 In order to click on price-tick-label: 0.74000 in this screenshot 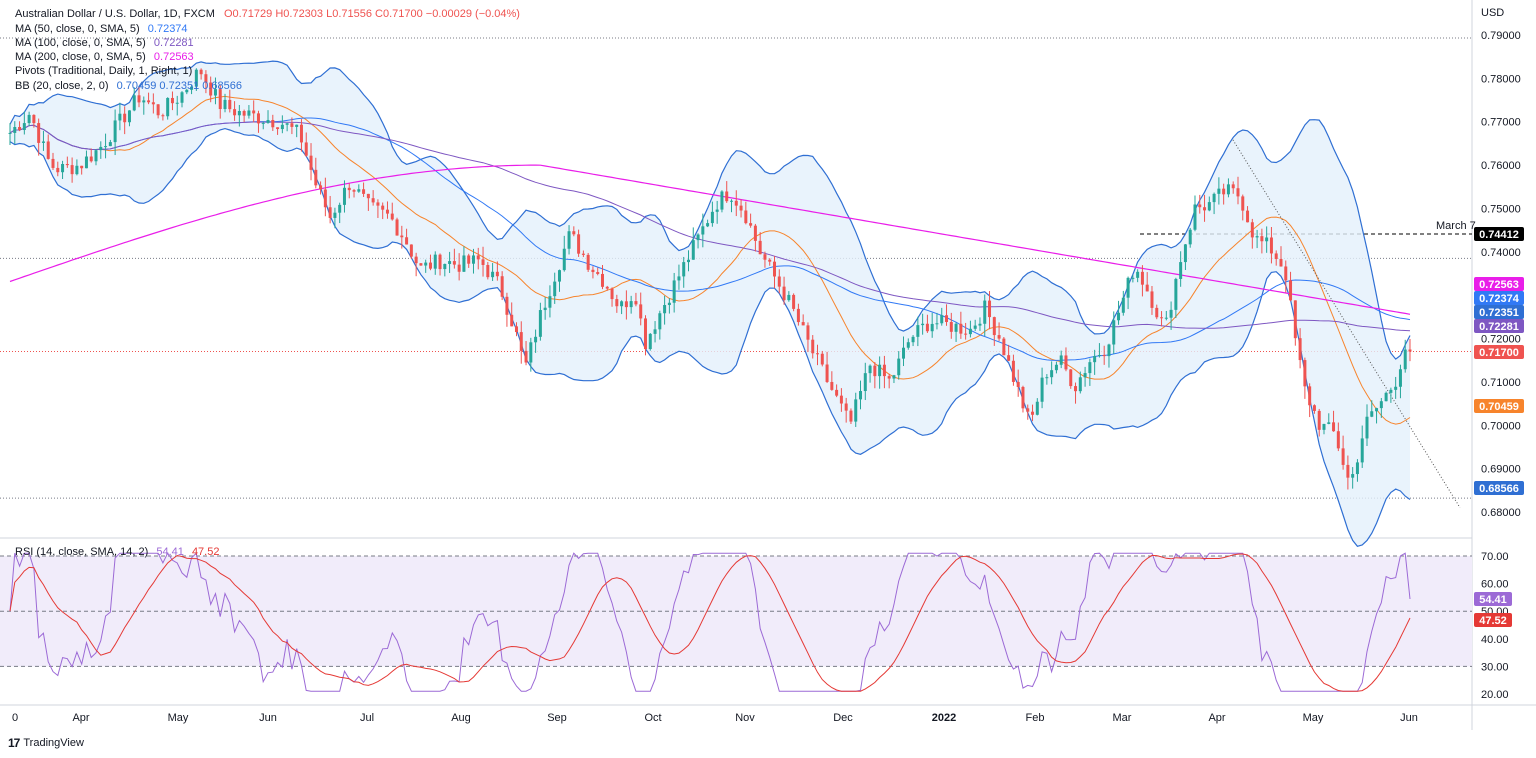, I will do `click(1501, 253)`.